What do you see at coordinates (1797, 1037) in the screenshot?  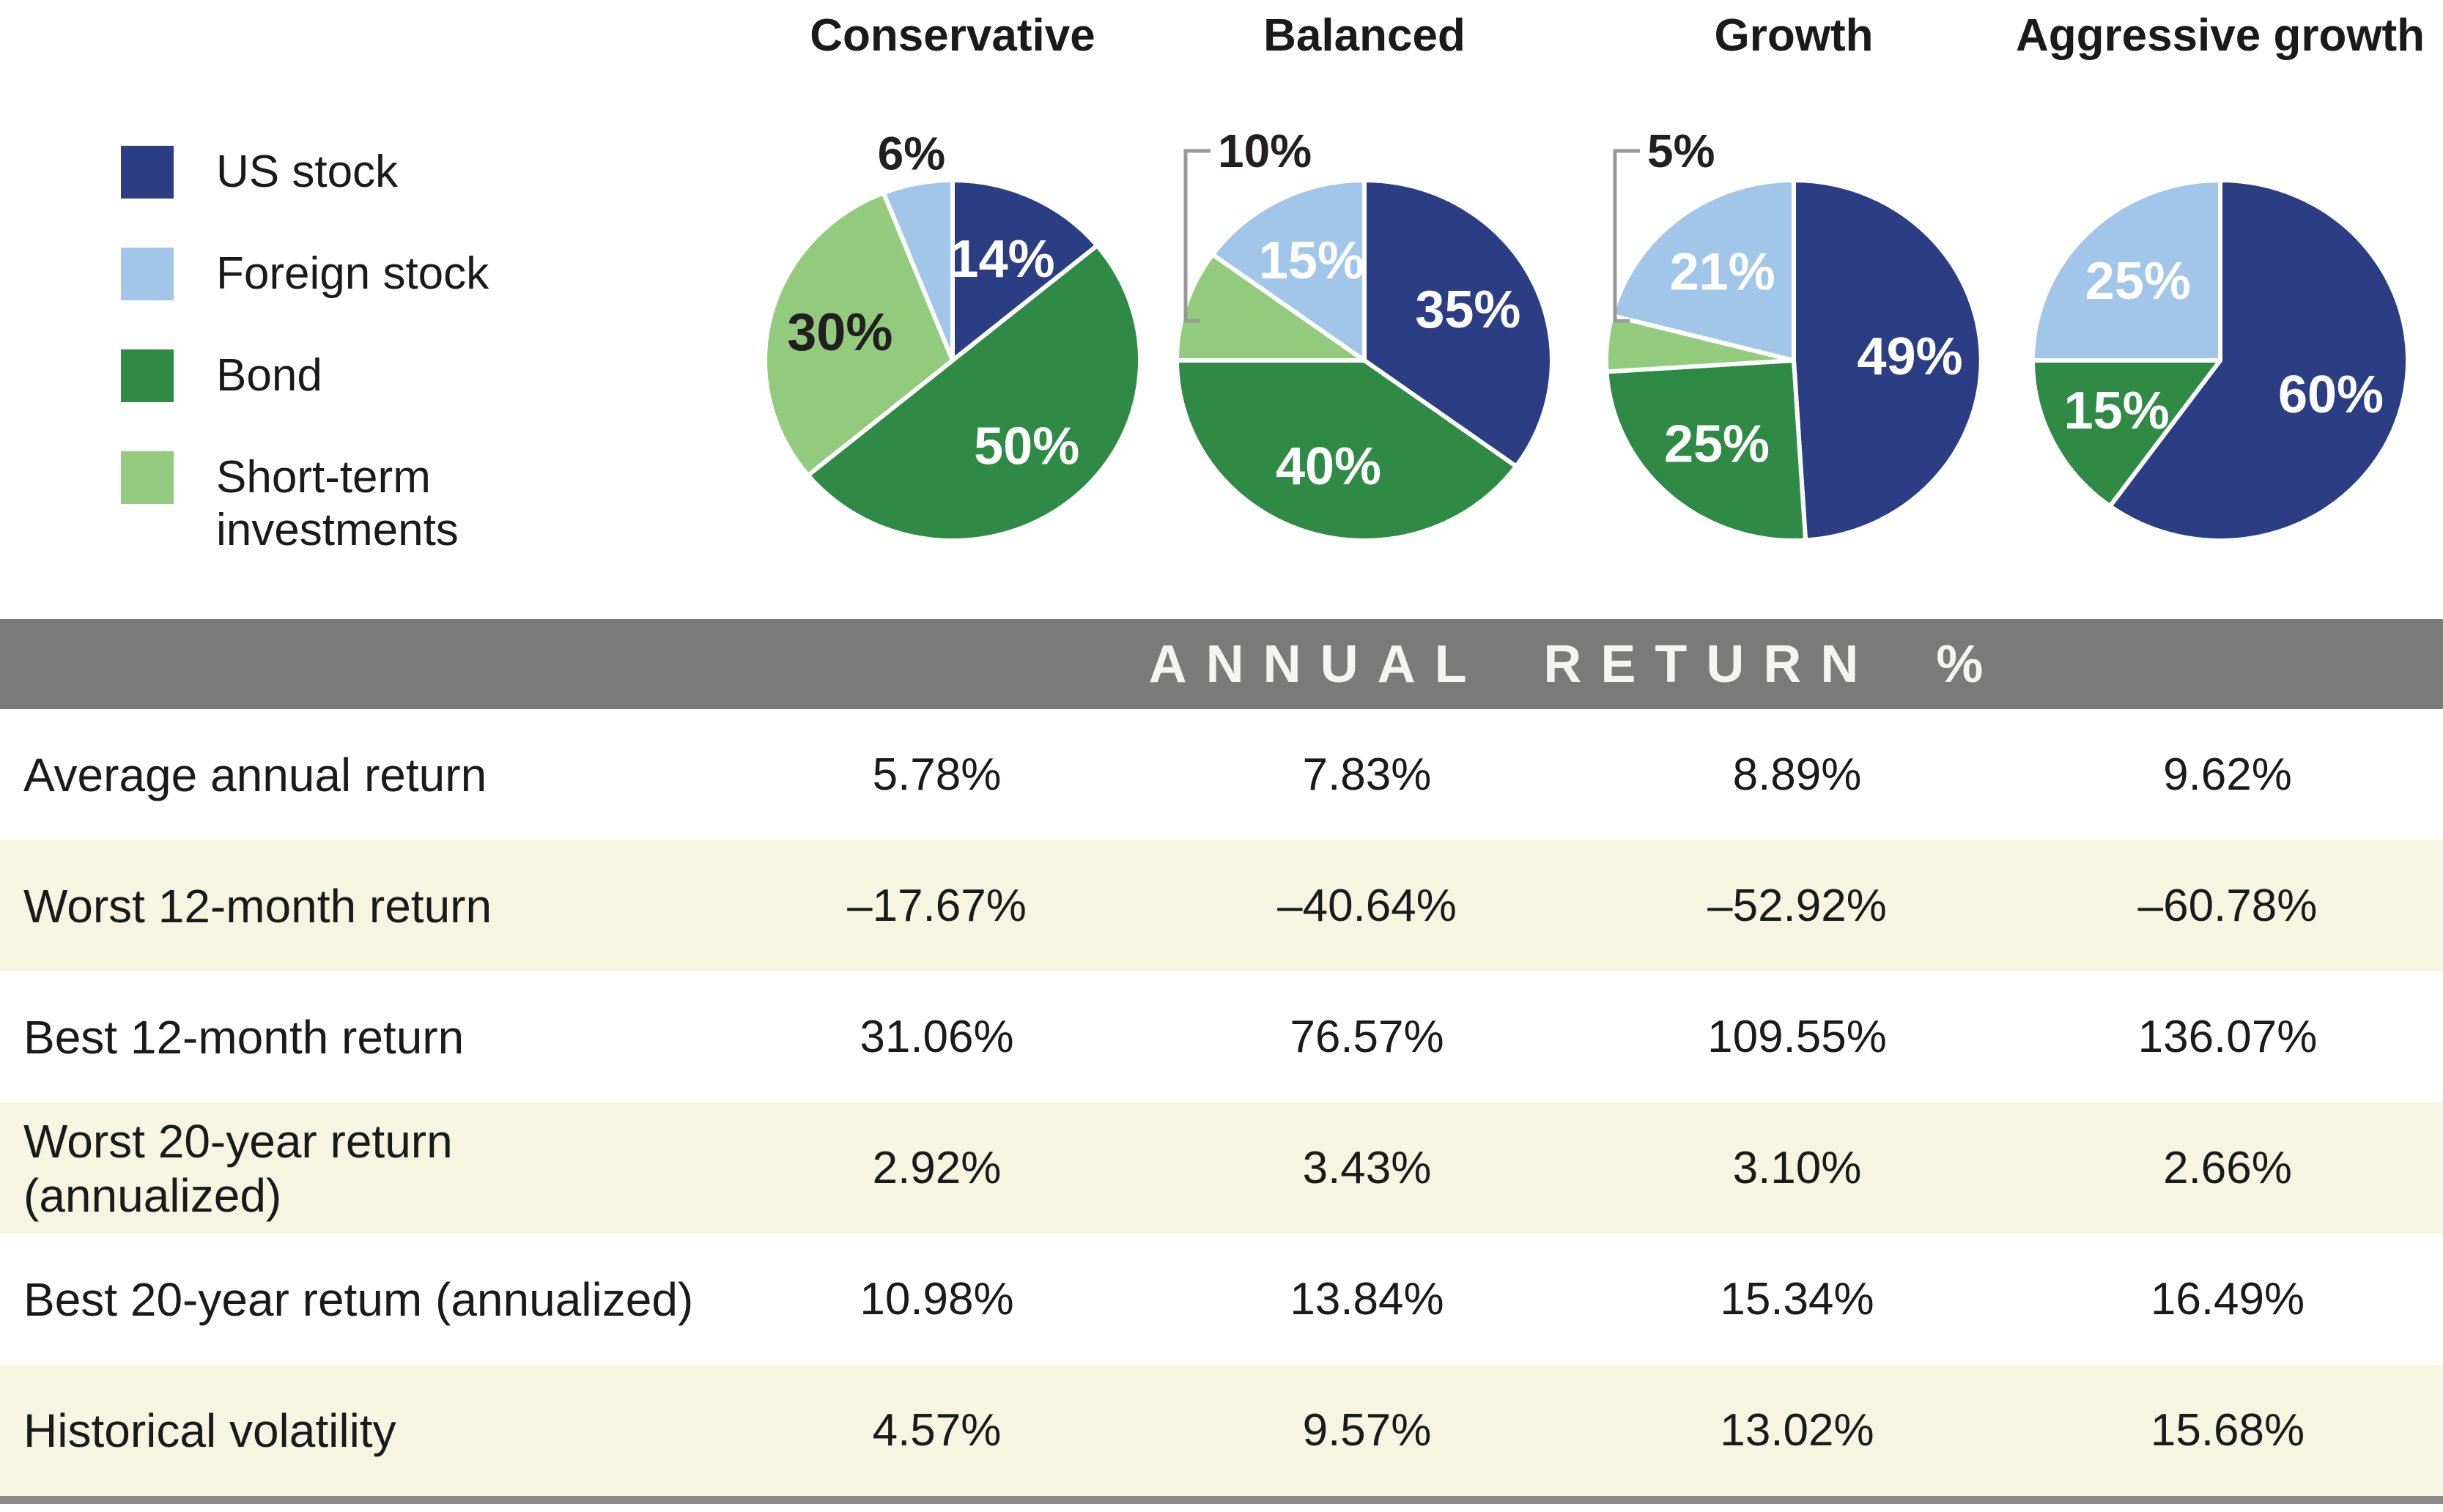 I see `row-value-best-12-month-return-growth: 109.55%` at bounding box center [1797, 1037].